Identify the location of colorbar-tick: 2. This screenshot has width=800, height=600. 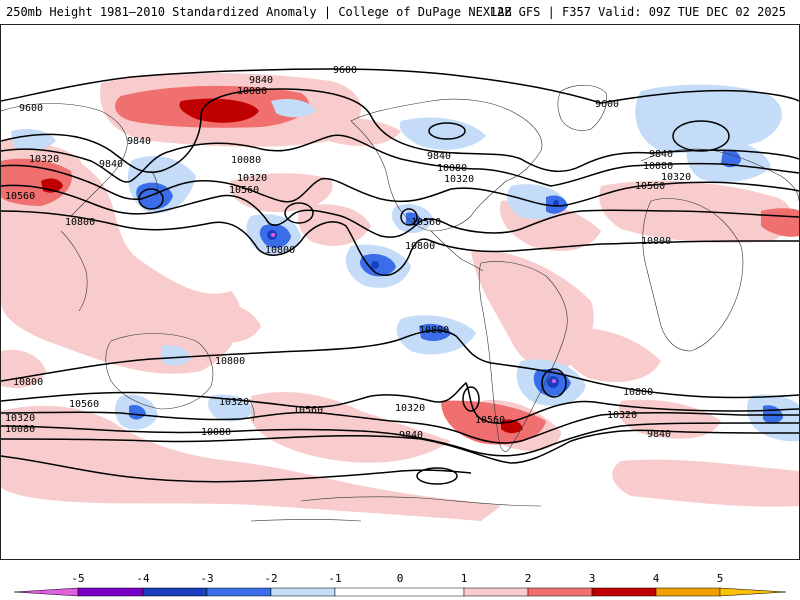
(528, 578).